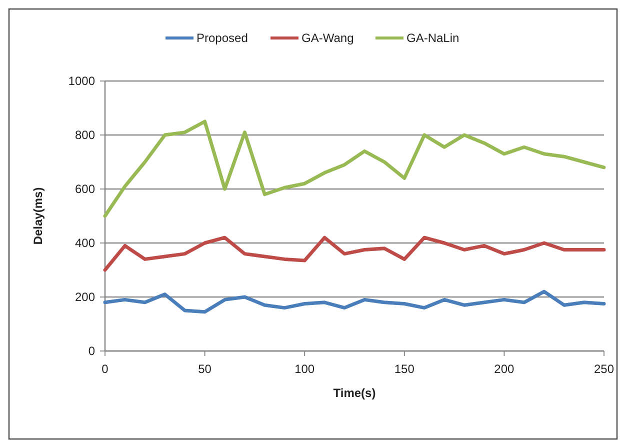 The image size is (626, 448). I want to click on x-tick-label: 150, so click(404, 369).